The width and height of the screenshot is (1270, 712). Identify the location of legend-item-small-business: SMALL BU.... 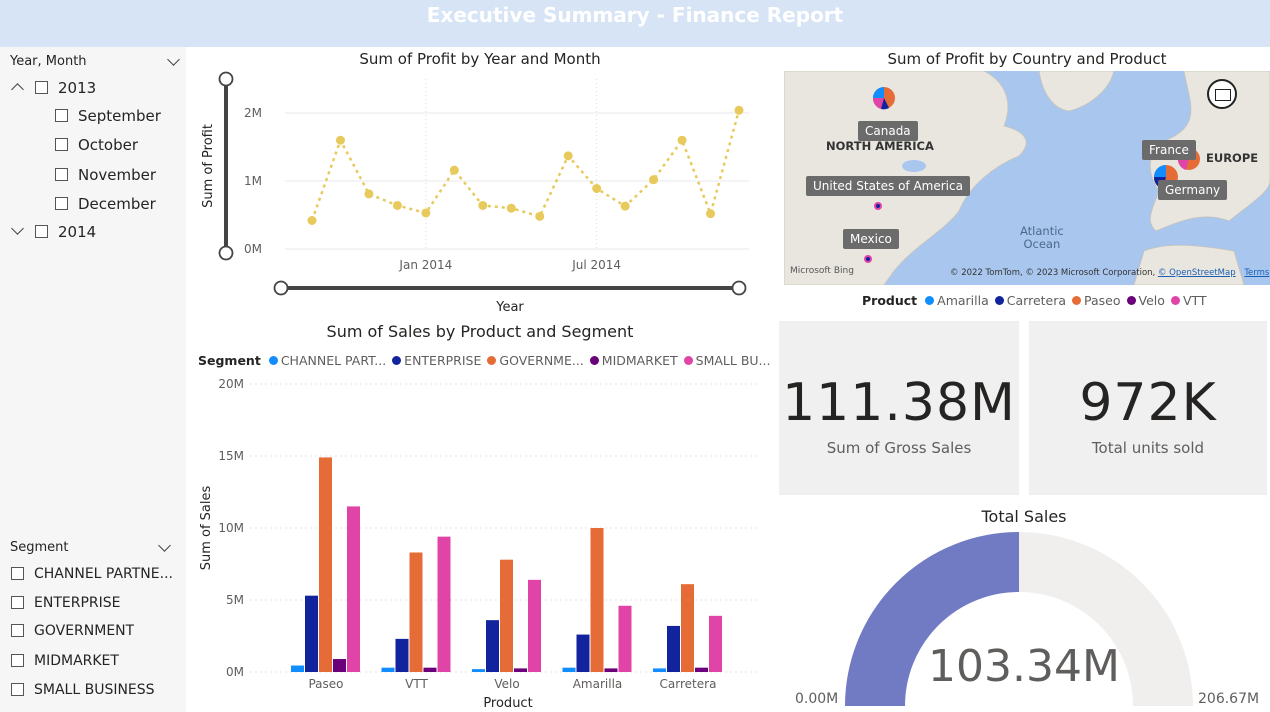
(726, 360).